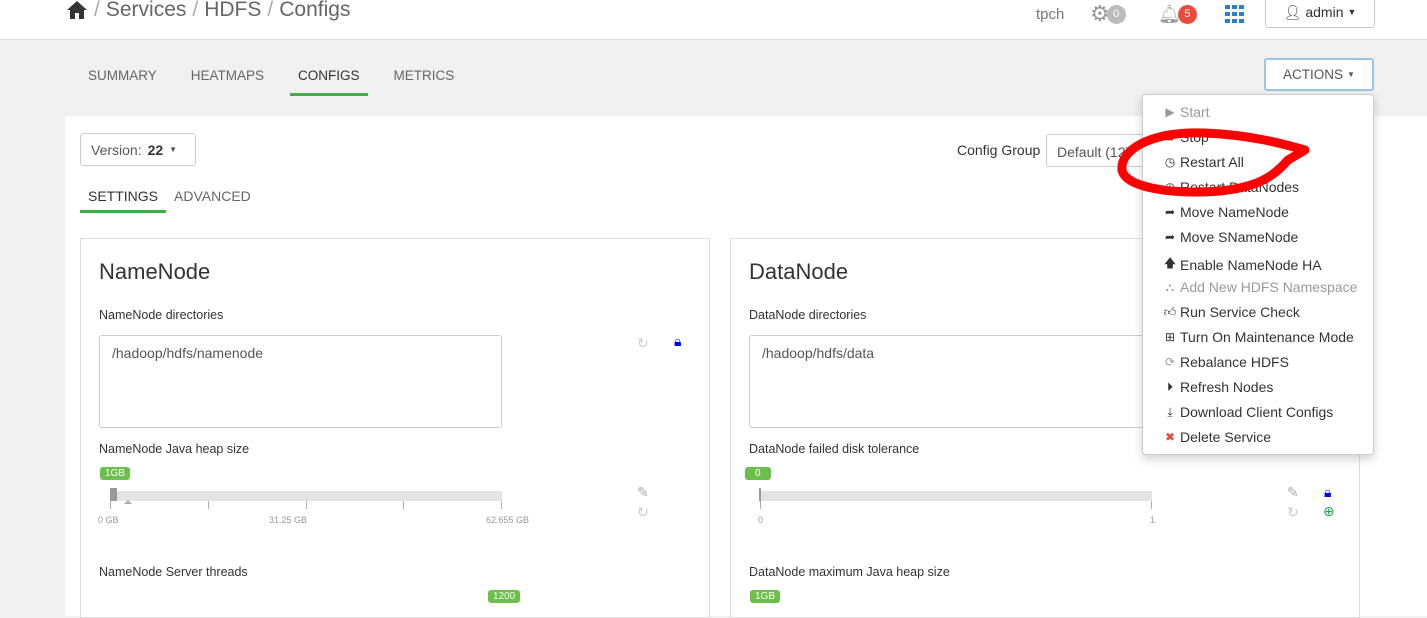 Image resolution: width=1427 pixels, height=618 pixels. What do you see at coordinates (1218, 437) in the screenshot?
I see `menu-item-delete-service: ✖ Delete Service` at bounding box center [1218, 437].